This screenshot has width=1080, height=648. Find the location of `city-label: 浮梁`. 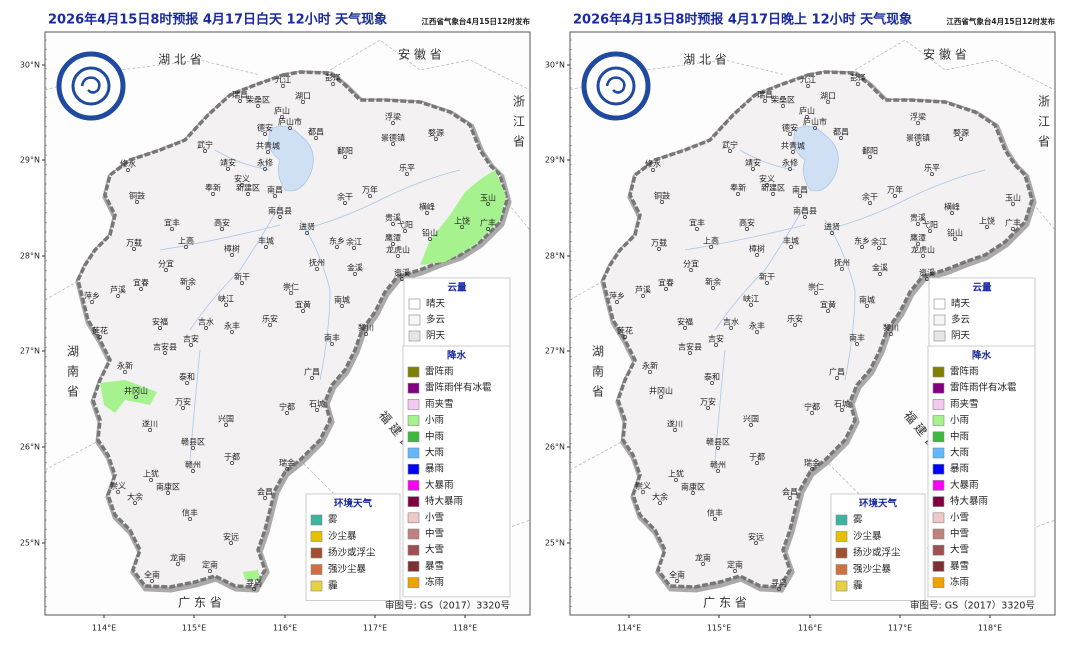

city-label: 浮梁 is located at coordinates (918, 117).